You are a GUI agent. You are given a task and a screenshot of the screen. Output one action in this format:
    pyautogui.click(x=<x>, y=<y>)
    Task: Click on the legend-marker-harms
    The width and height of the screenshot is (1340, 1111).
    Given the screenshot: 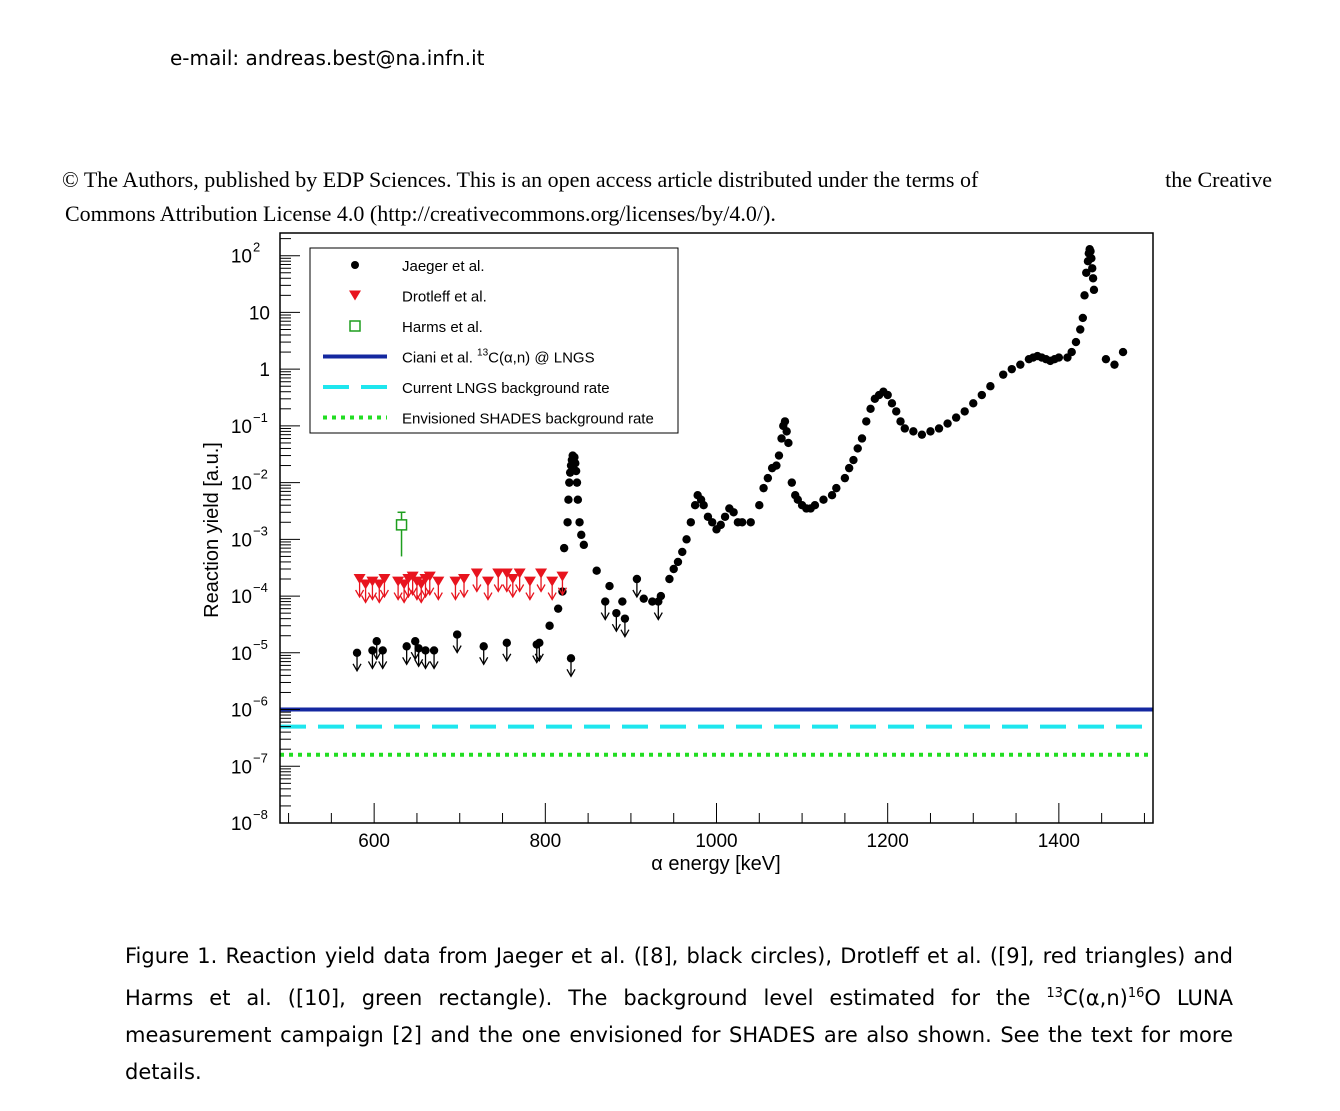 What is the action you would take?
    pyautogui.click(x=355, y=326)
    